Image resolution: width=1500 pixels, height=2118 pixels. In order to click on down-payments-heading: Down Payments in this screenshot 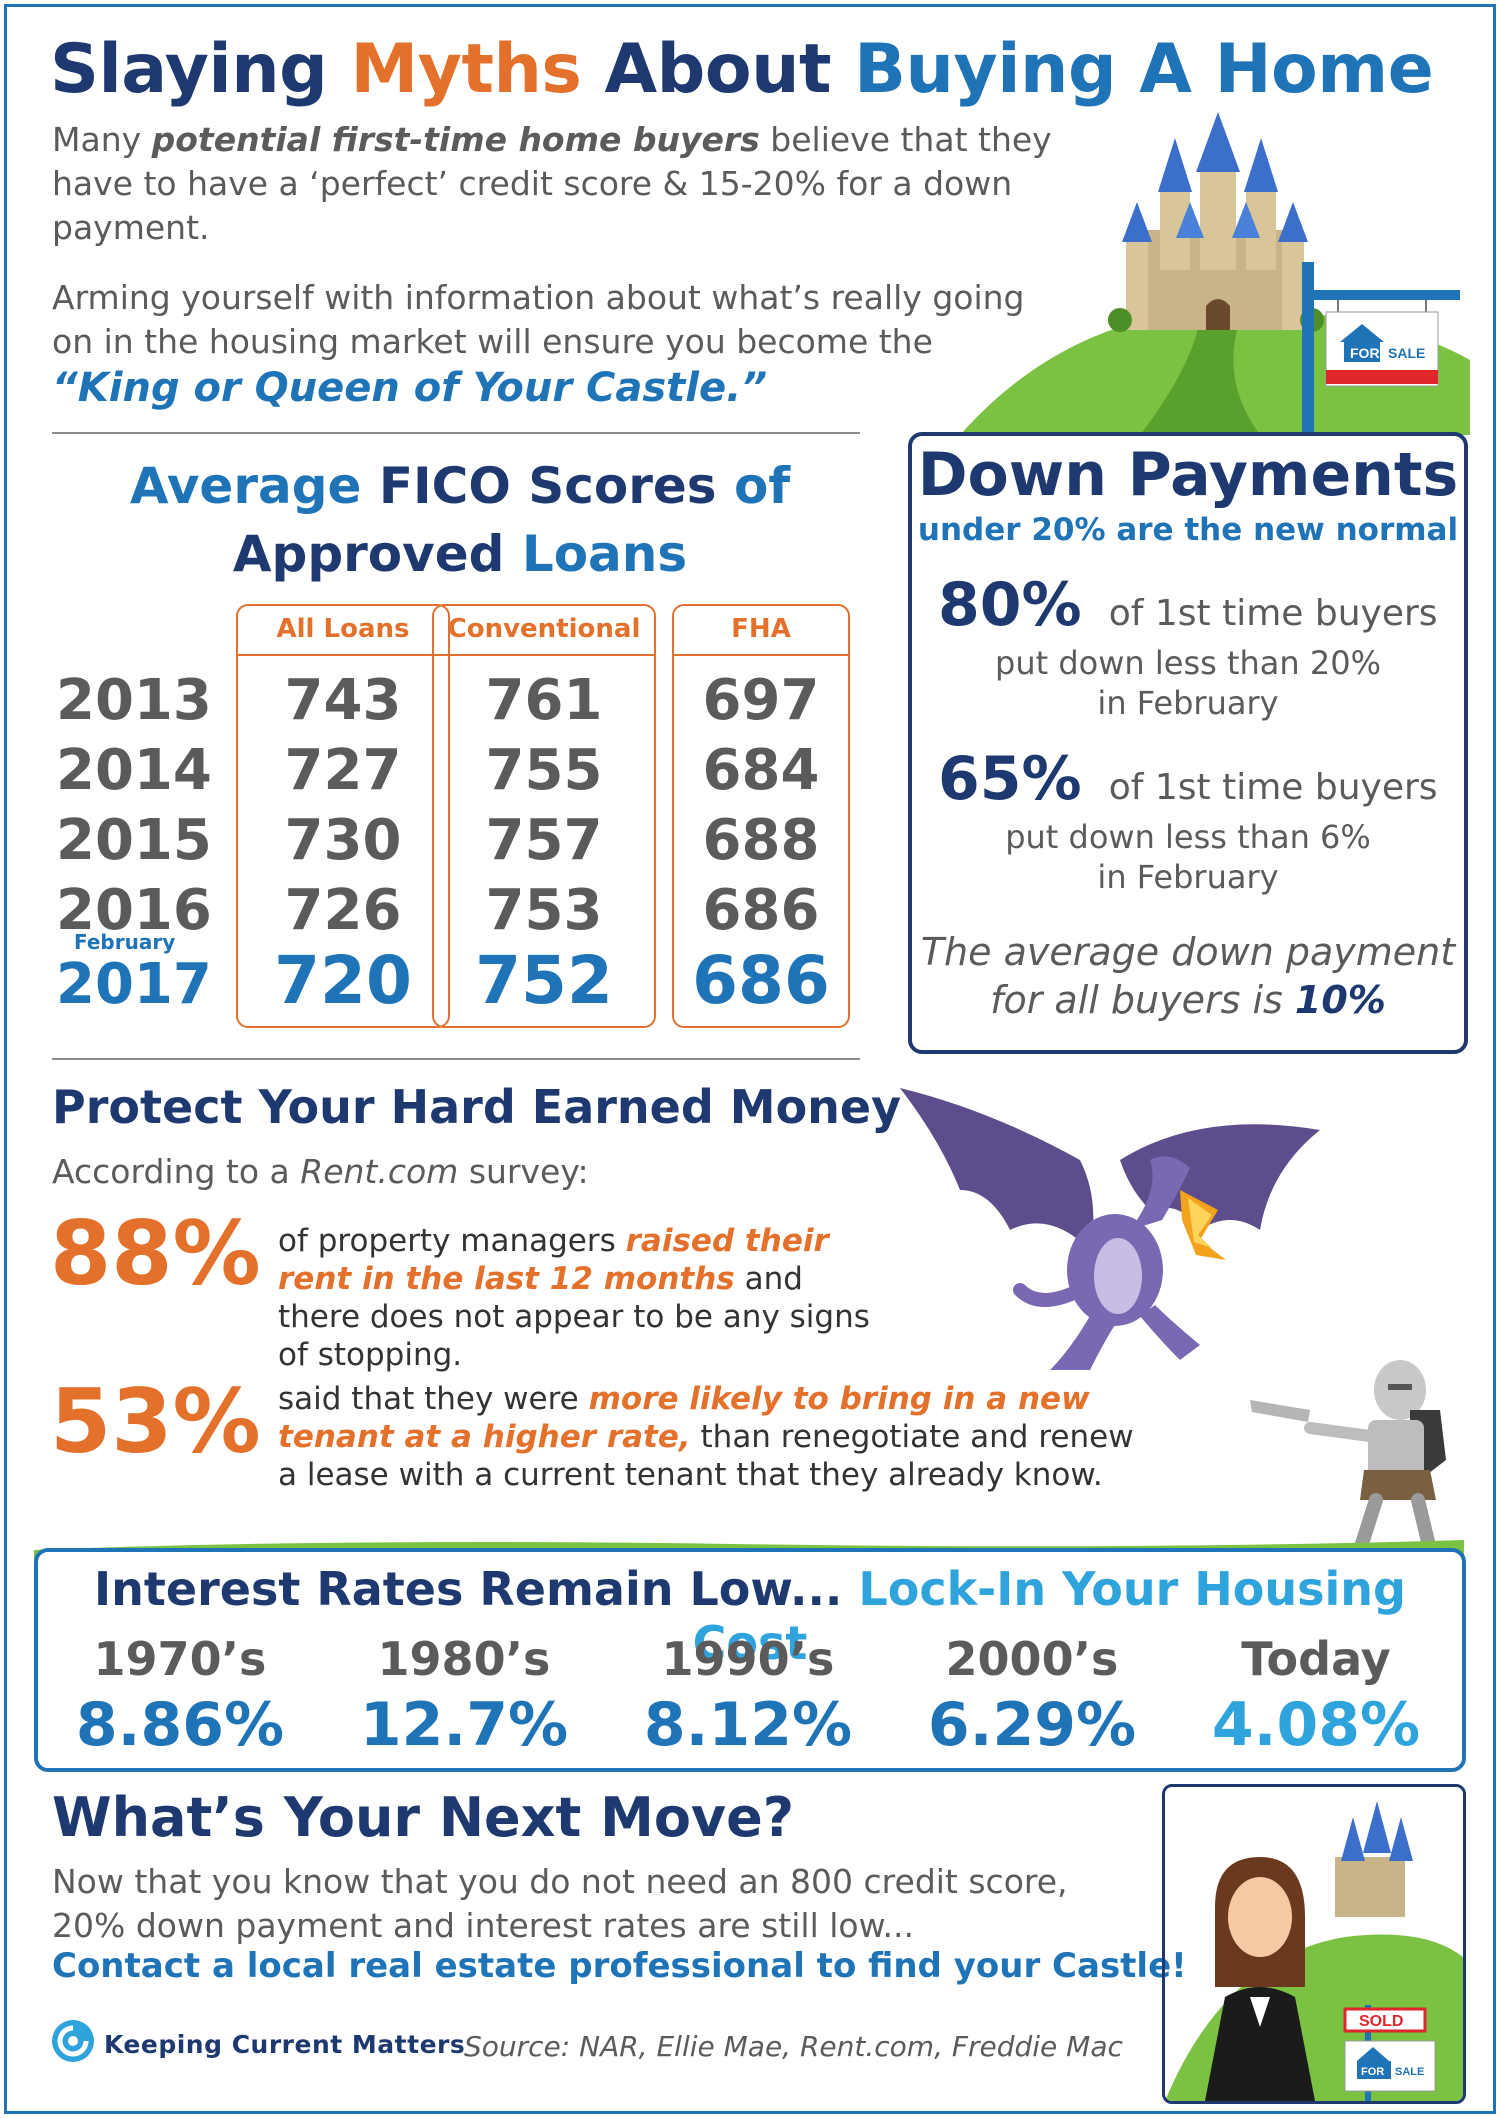, I will do `click(1188, 475)`.